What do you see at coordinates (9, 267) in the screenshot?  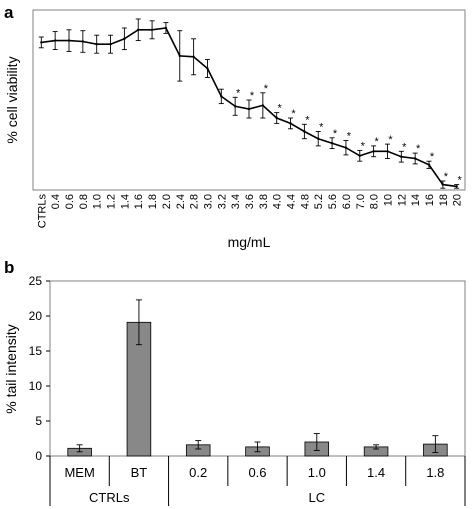 I see `panel-b-letter: b` at bounding box center [9, 267].